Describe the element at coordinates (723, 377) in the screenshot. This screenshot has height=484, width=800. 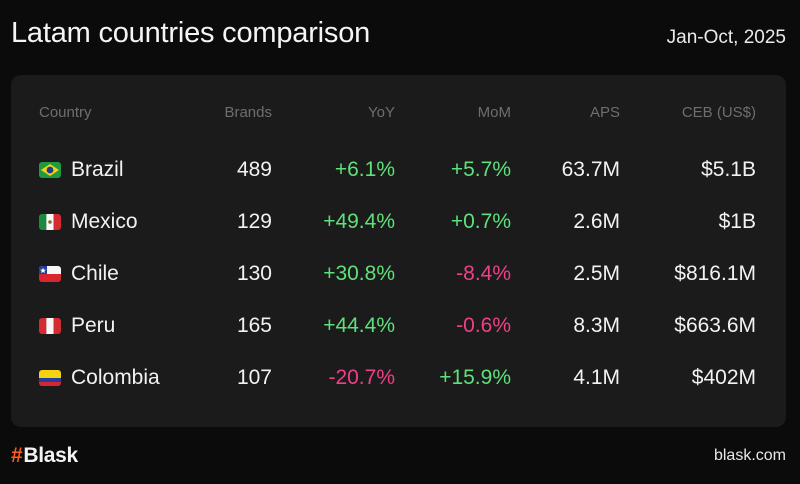
I see `ceb-cell: $402M` at that location.